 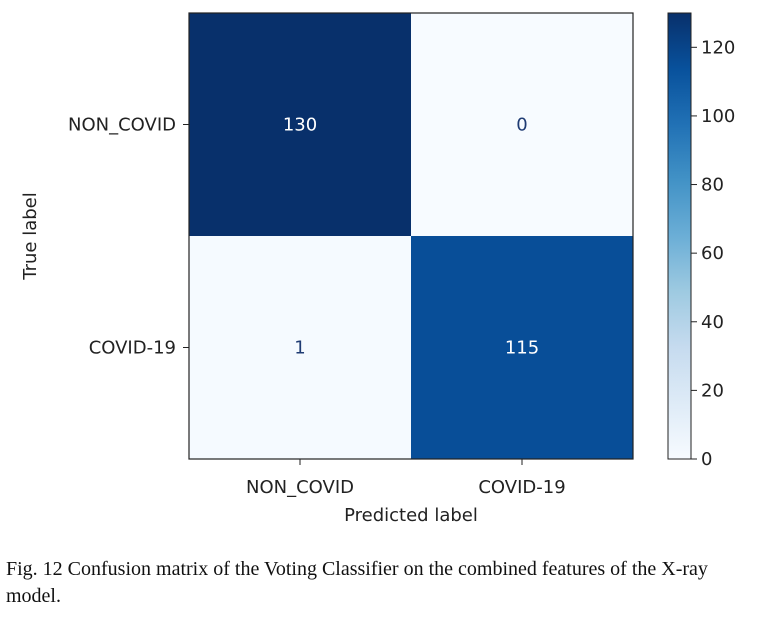 What do you see at coordinates (132, 348) in the screenshot?
I see `y-tick-label-covid-19: COVID-19` at bounding box center [132, 348].